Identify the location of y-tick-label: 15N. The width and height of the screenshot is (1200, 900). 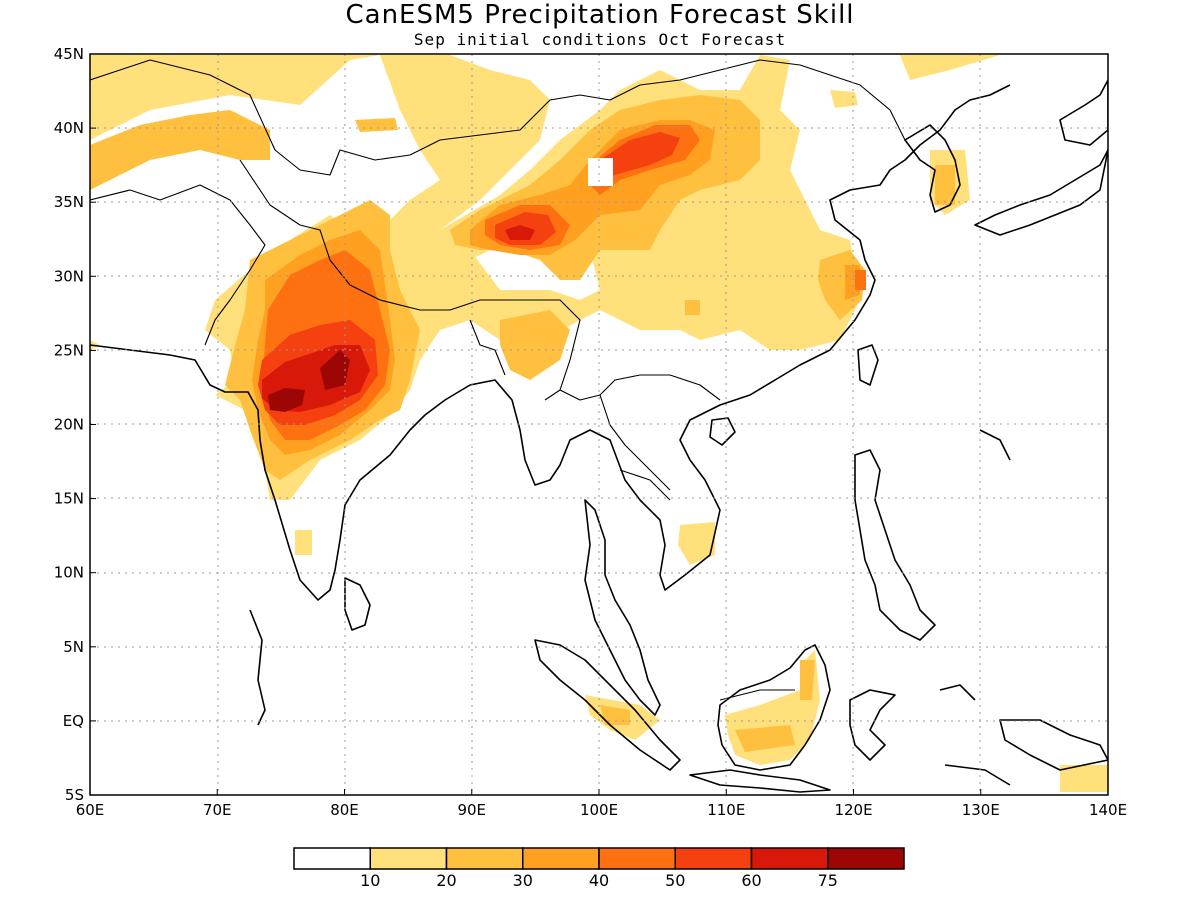
(69, 499).